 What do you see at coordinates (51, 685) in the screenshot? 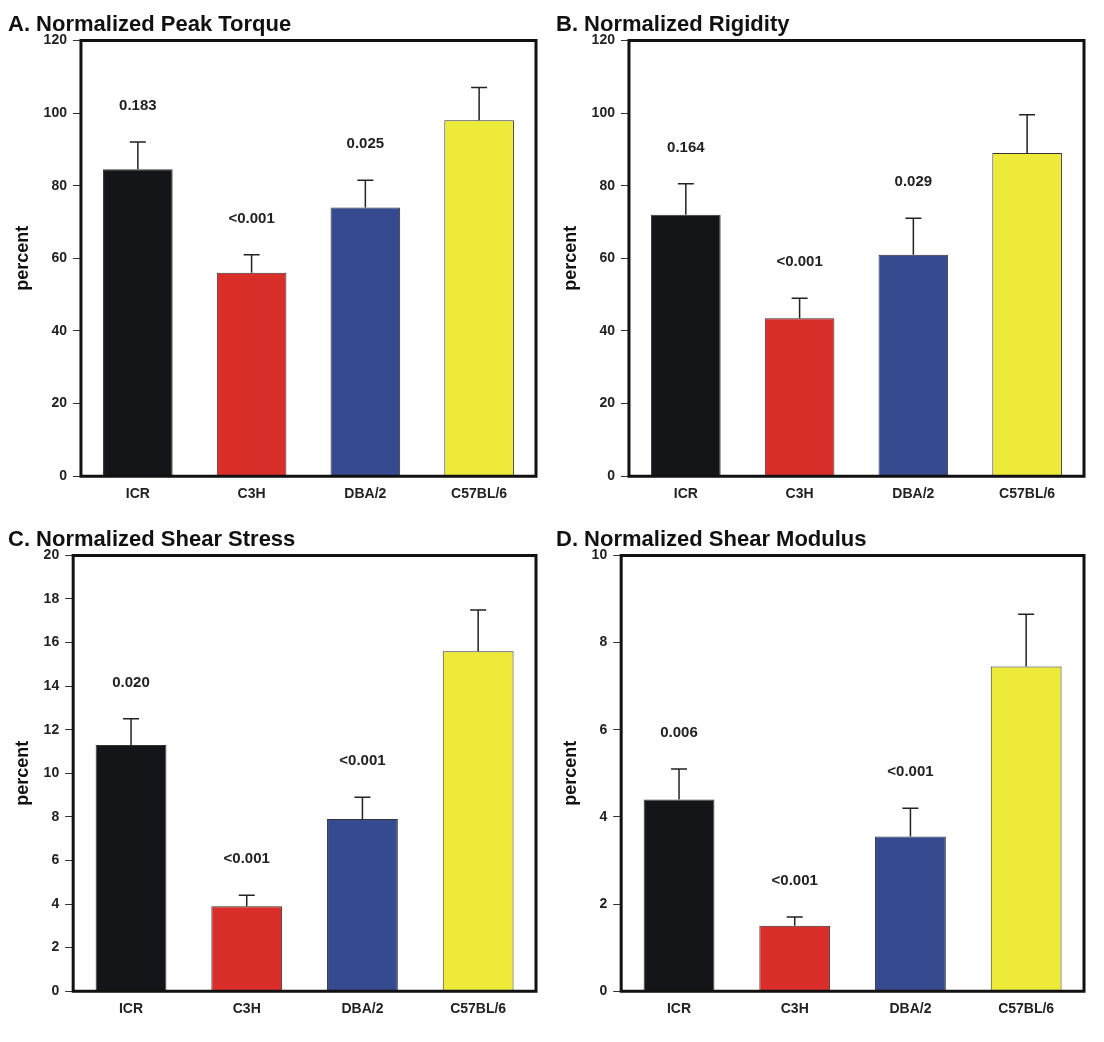
I see `y-tick-label: 14` at bounding box center [51, 685].